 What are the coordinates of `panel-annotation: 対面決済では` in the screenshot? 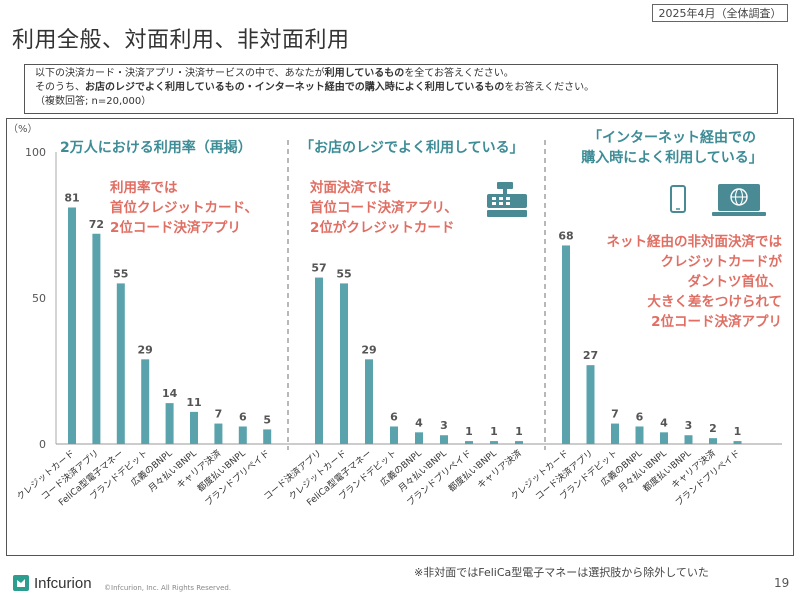 It's located at (350, 187).